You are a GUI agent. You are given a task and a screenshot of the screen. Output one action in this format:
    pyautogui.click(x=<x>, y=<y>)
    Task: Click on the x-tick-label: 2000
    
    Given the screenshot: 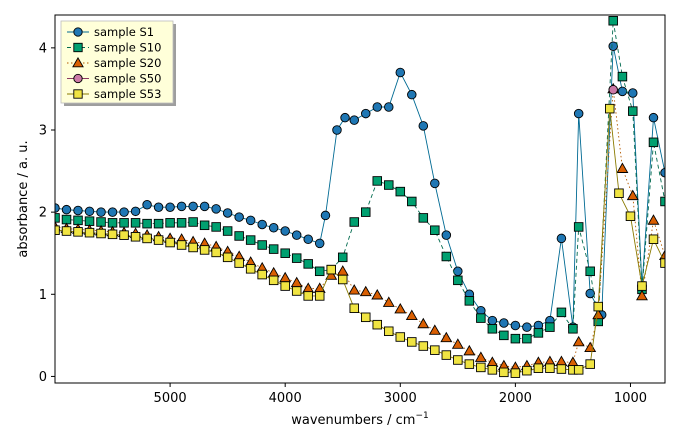 What is the action you would take?
    pyautogui.click(x=515, y=398)
    